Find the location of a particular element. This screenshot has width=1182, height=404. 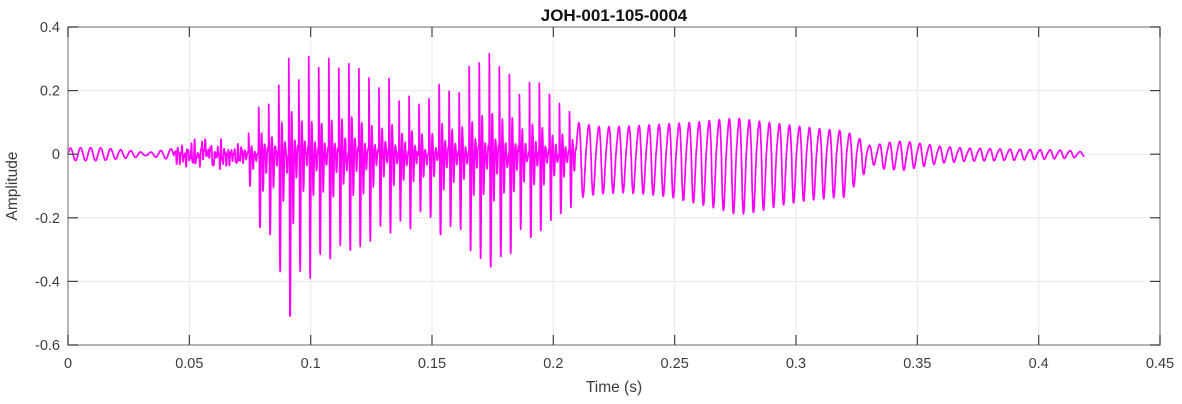

y-tick-label: 0.4 is located at coordinates (50, 28).